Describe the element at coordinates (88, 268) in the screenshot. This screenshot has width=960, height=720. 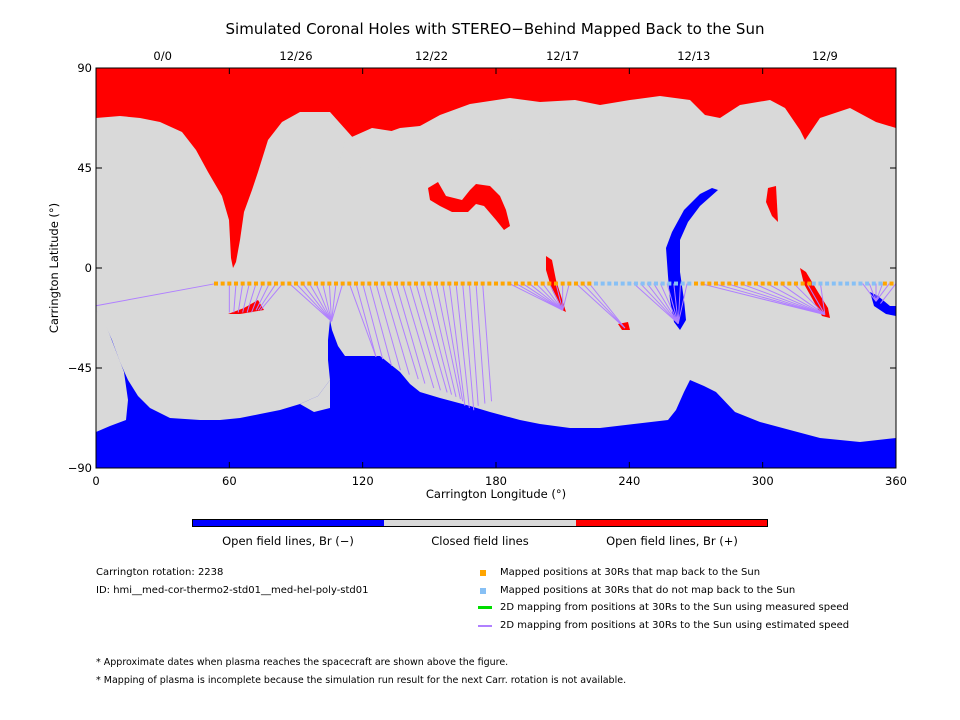
I see `y-tick-label: 0` at that location.